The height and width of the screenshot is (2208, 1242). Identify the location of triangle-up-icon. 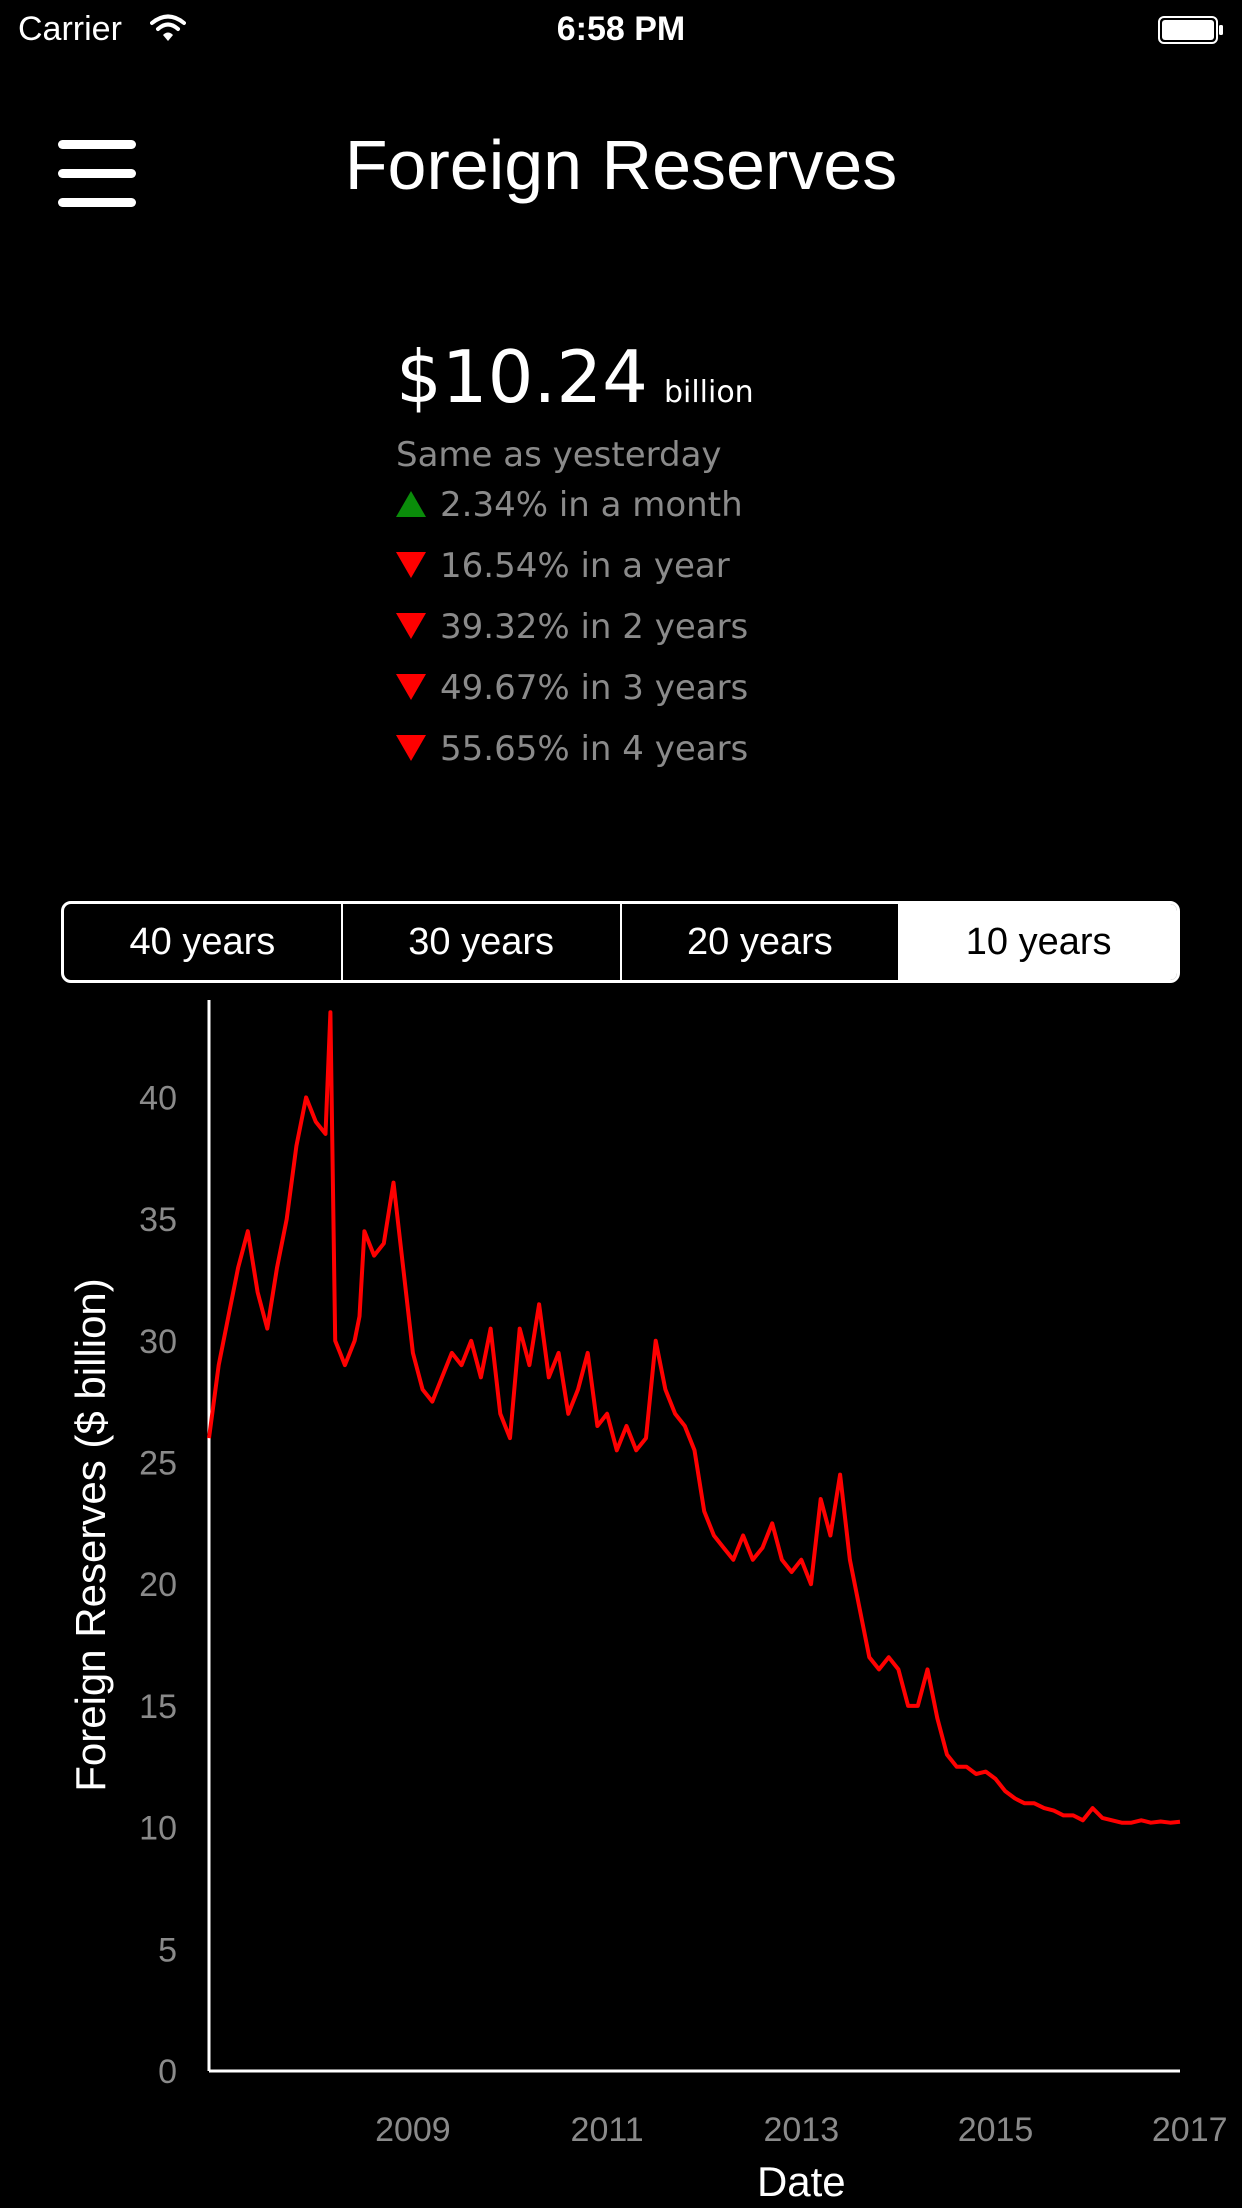
(411, 503).